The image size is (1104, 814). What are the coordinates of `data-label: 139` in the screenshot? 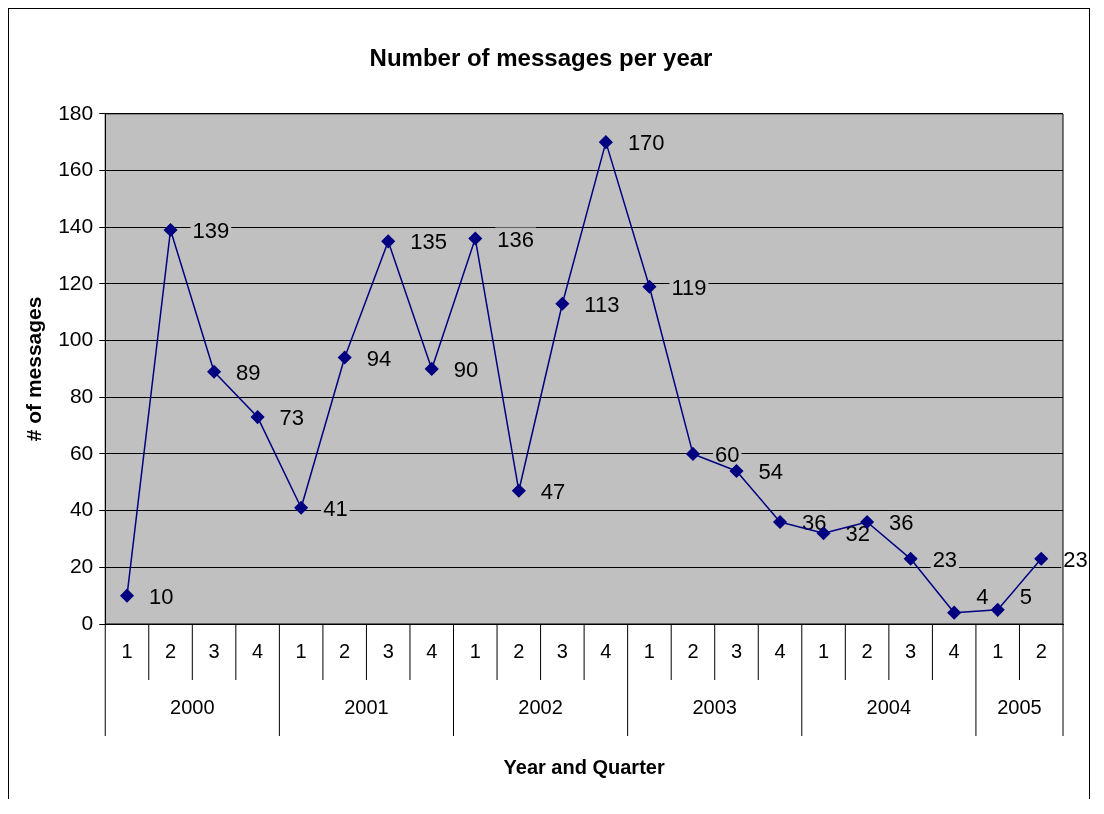 It's located at (211, 231).